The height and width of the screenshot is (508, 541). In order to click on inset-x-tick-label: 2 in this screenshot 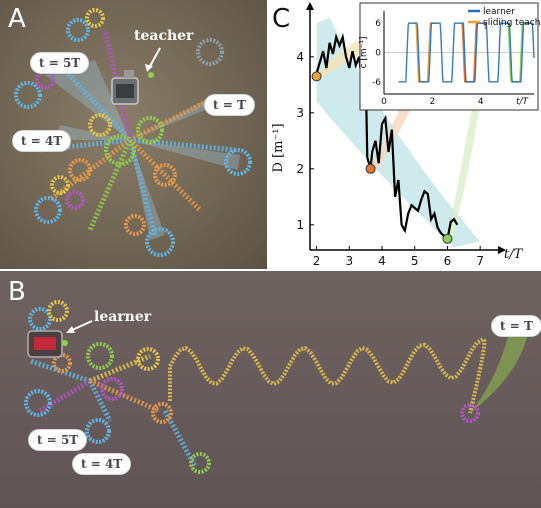, I will do `click(433, 102)`.